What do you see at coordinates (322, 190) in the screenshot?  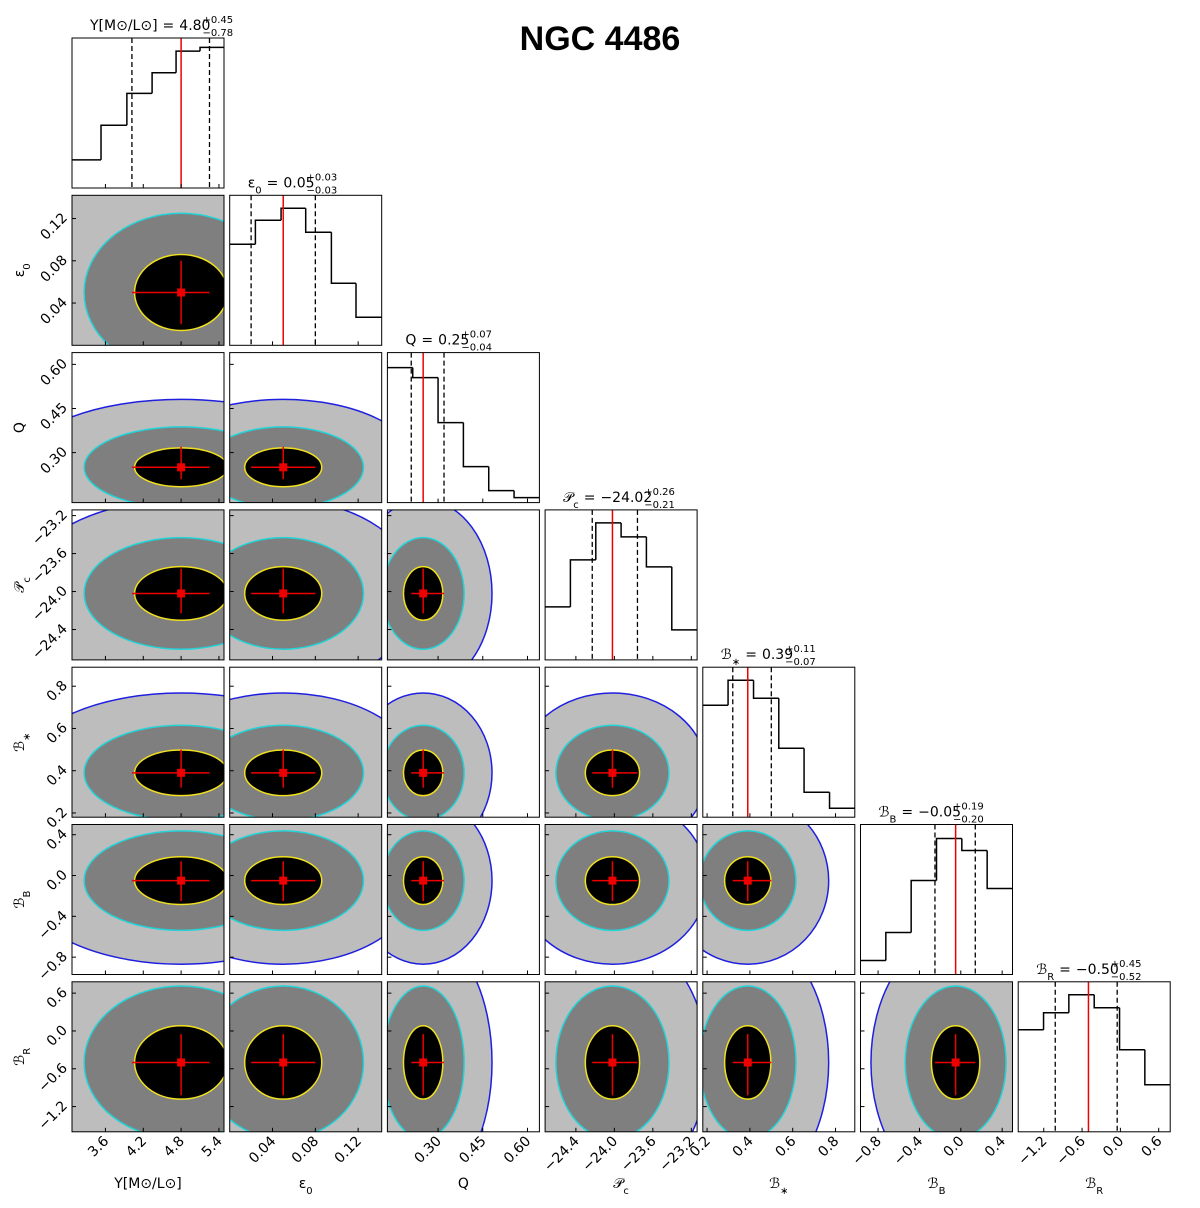 I see `err-minus-label: −0.03` at bounding box center [322, 190].